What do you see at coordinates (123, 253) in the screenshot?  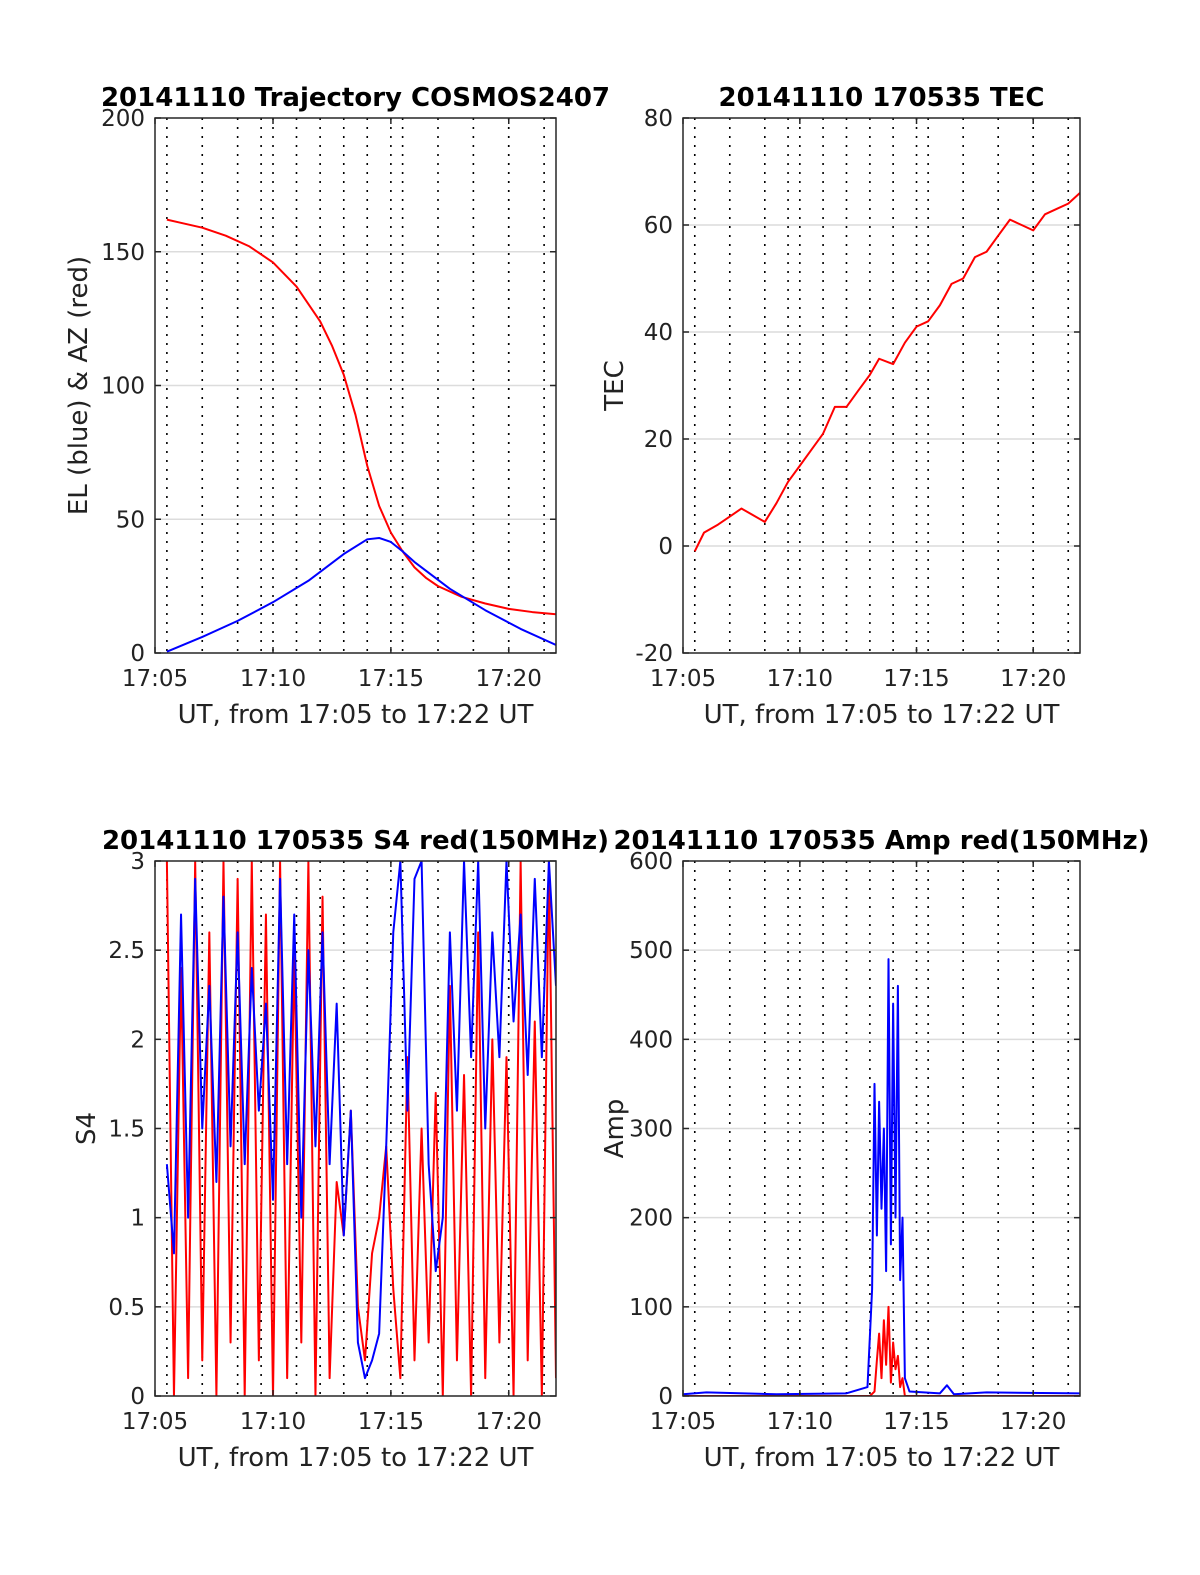 I see `y-tick-label: 150` at bounding box center [123, 253].